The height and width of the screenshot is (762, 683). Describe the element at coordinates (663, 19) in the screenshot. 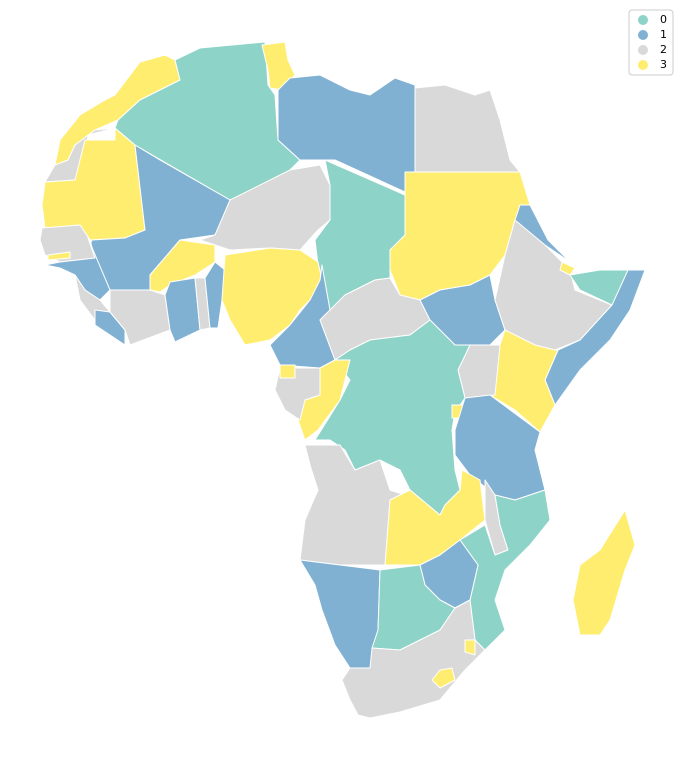

I see `legend-label: 0` at that location.